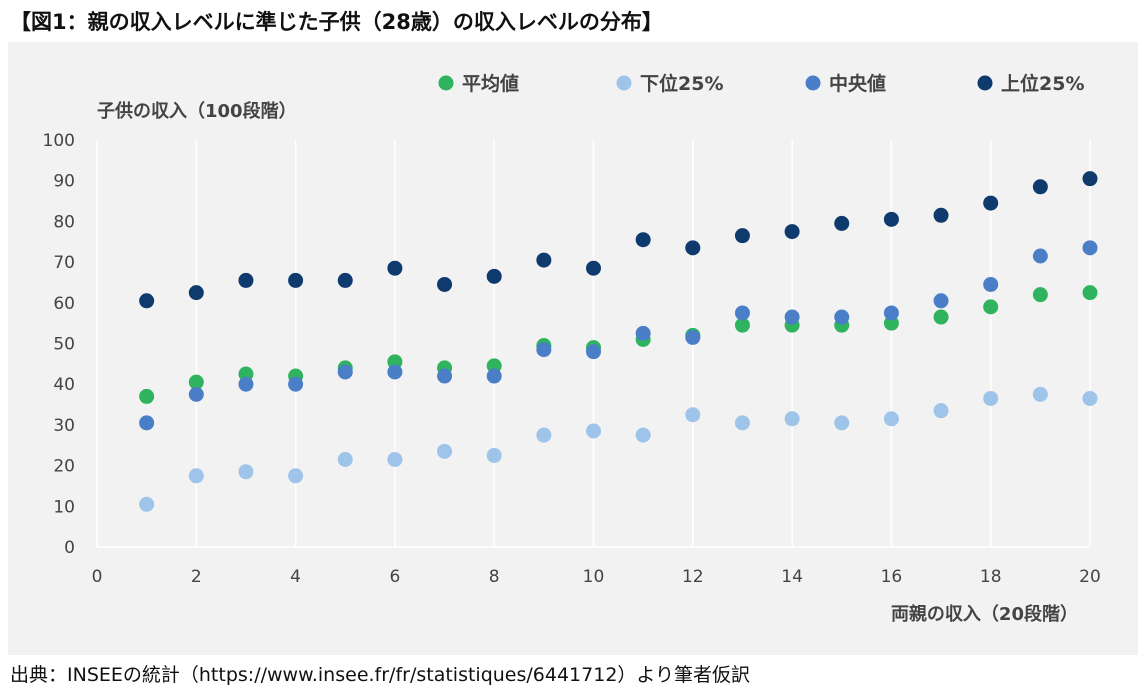  I want to click on x-tick-label-6: 6, so click(394, 577).